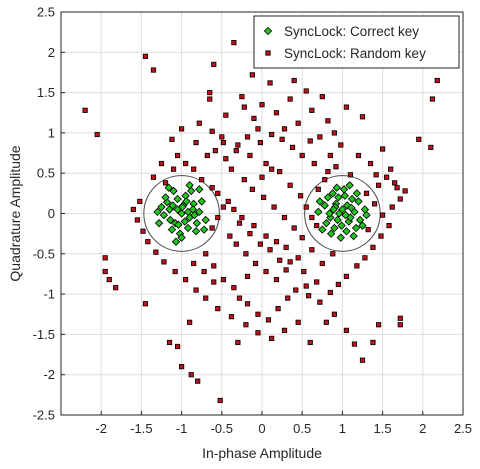  Describe the element at coordinates (262, 453) in the screenshot. I see `x-axis-label: In-phase Amplitude` at that location.